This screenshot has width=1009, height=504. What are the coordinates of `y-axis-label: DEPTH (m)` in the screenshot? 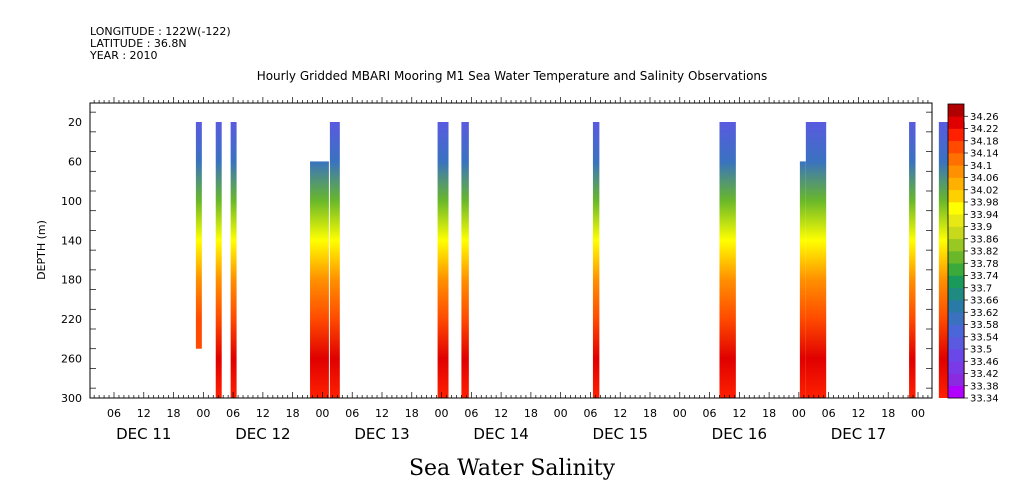 It's located at (41, 250).